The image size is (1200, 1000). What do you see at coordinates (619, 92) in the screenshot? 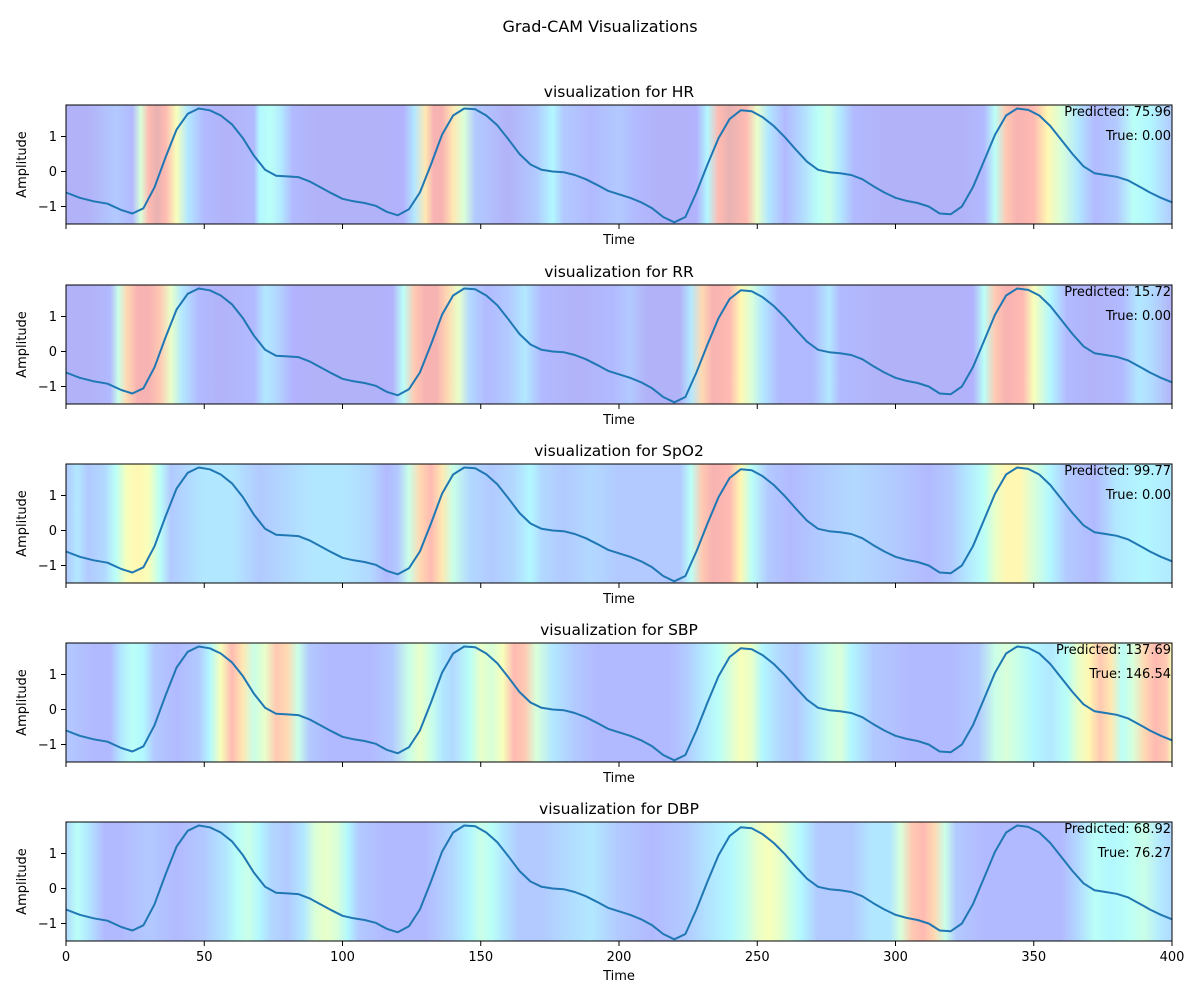
I see `panel-title: visualization for HR` at bounding box center [619, 92].